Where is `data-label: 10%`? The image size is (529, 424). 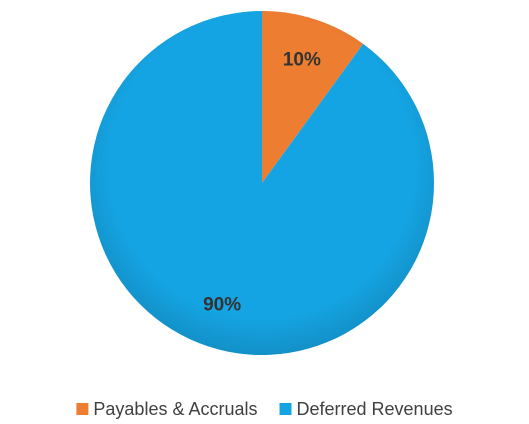 data-label: 10% is located at coordinates (302, 59).